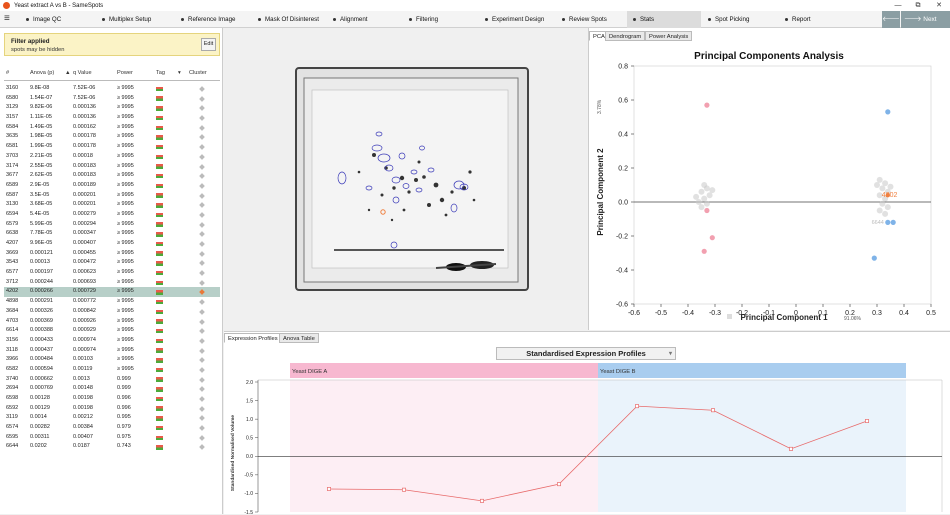  Describe the element at coordinates (112, 428) in the screenshot. I see `table-row: 6574 0.00282 0.00384 0.979` at that location.